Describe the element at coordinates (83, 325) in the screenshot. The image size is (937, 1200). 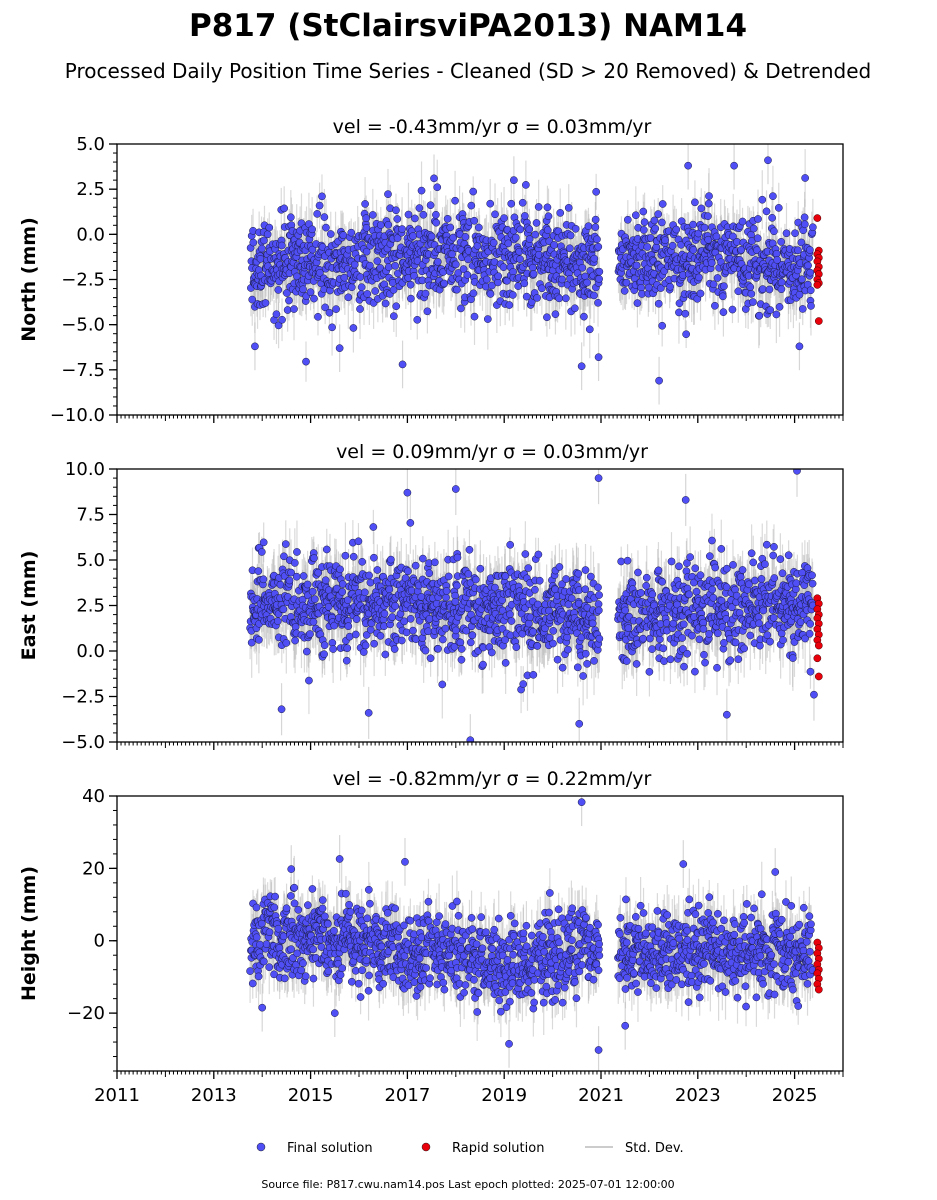
I see `y-tick-label: −5.0` at that location.